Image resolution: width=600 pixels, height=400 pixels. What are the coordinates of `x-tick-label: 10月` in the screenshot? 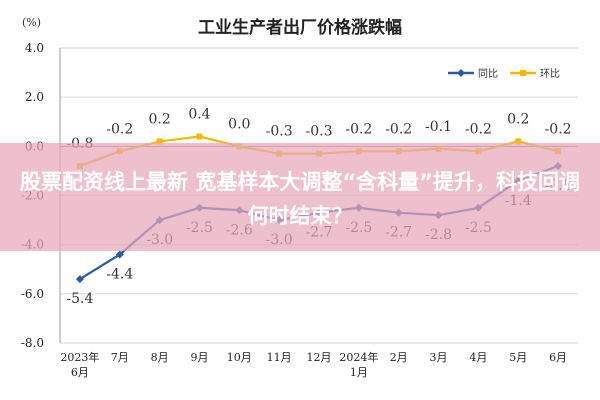 It's located at (239, 357).